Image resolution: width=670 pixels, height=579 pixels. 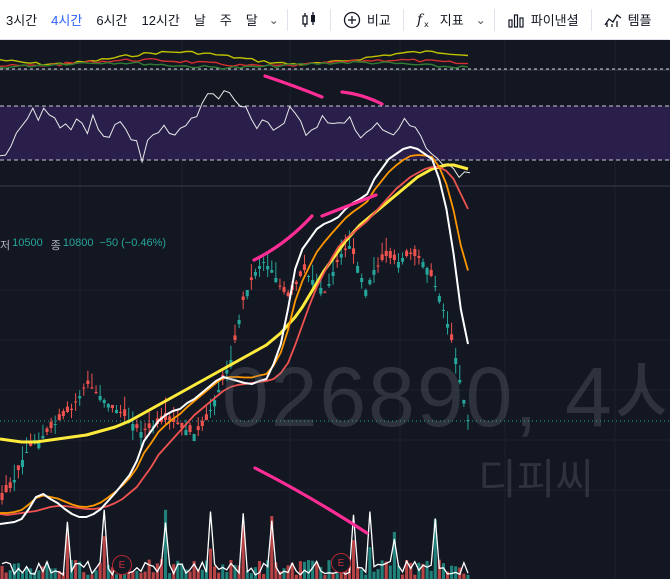 I want to click on compare-label: 비교, so click(x=378, y=20).